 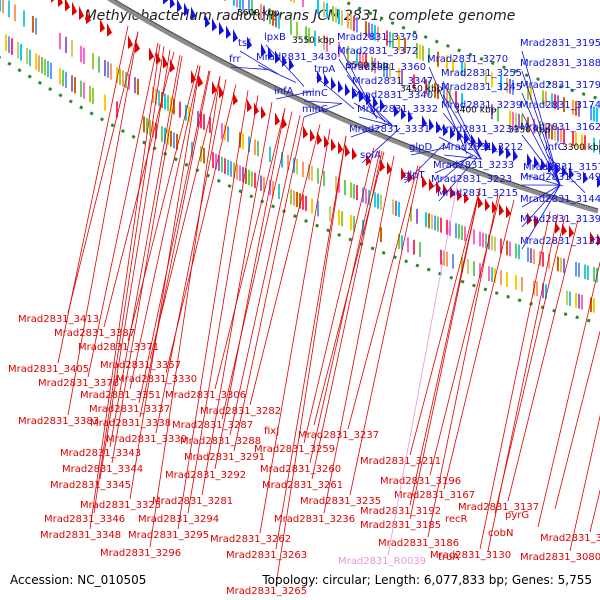 What do you see at coordinates (284, 91) in the screenshot?
I see `forward-gene-label: infA` at bounding box center [284, 91].